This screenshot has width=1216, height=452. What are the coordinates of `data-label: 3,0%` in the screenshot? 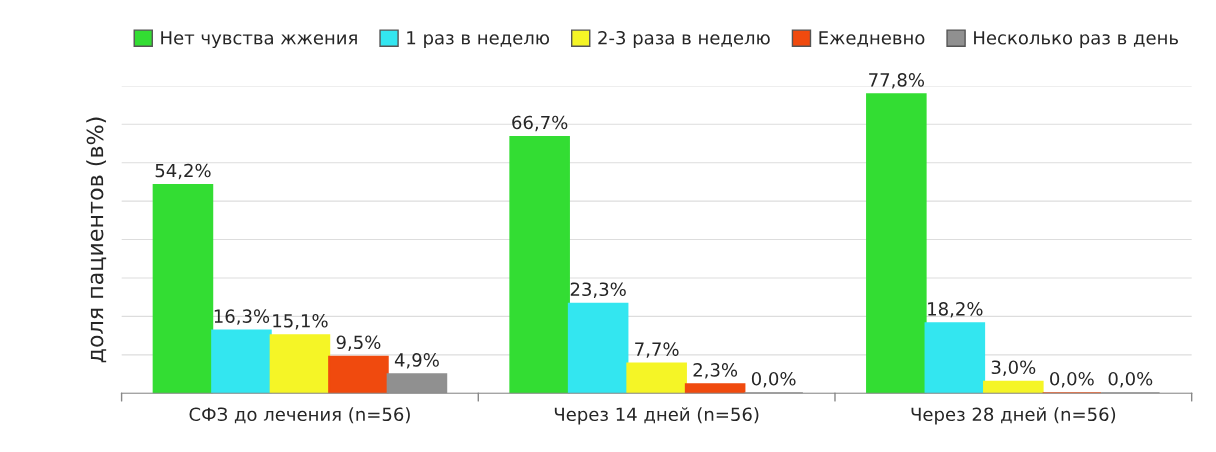 It's located at (1013, 368).